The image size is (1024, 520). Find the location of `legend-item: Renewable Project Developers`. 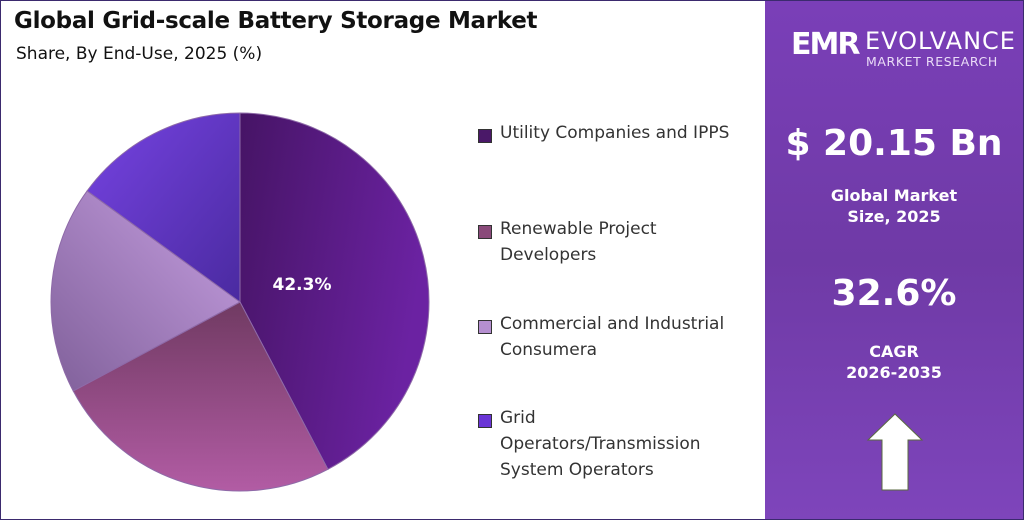

legend-item: Renewable Project Developers is located at coordinates (574, 242).